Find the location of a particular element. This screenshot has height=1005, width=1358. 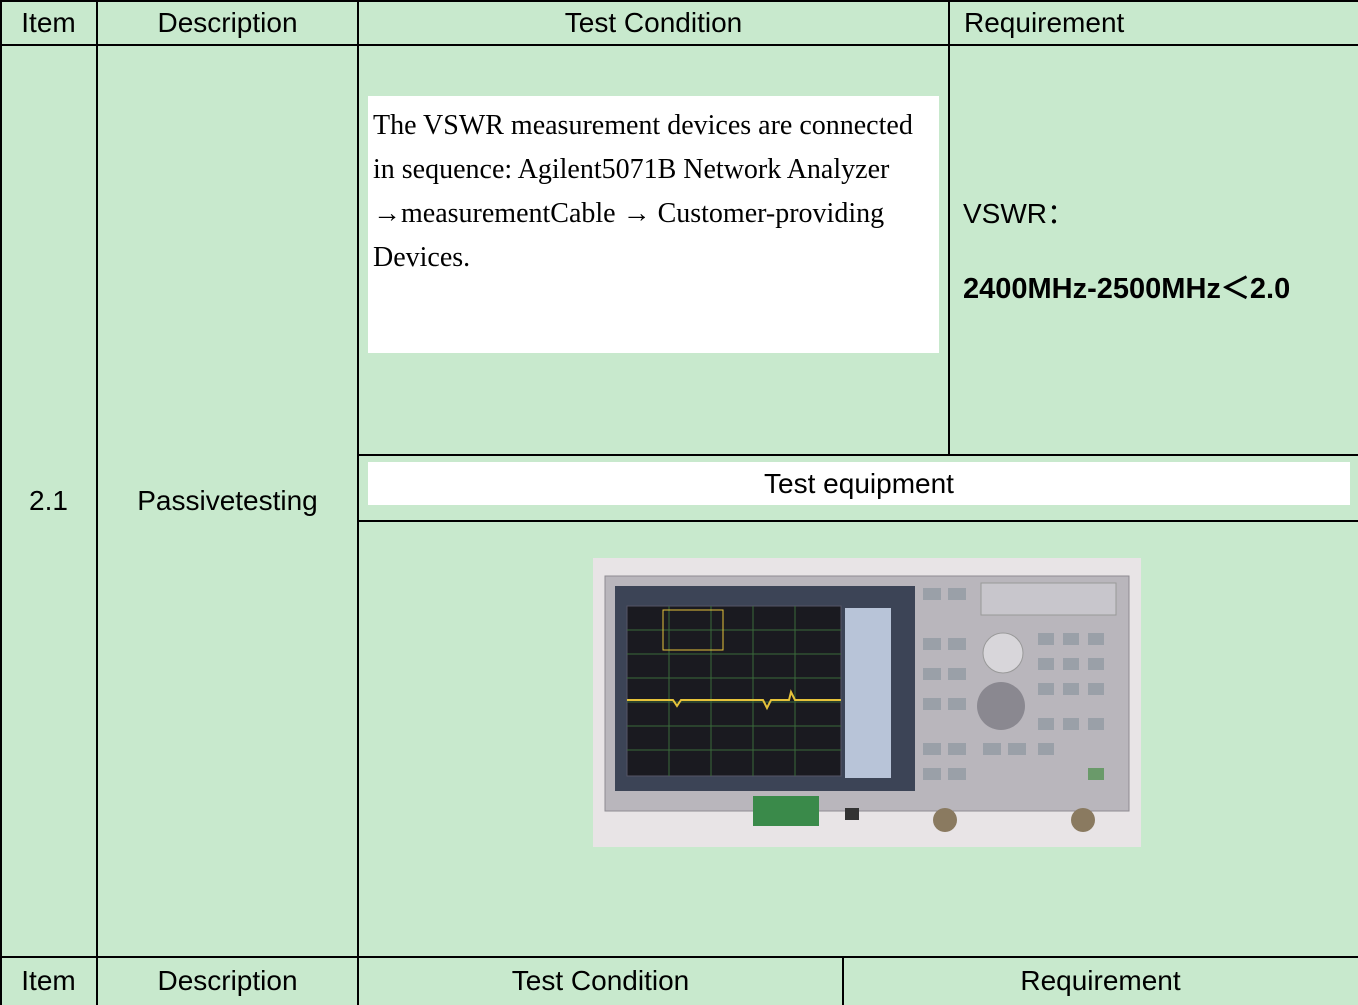

equipment-photo is located at coordinates (867, 702).